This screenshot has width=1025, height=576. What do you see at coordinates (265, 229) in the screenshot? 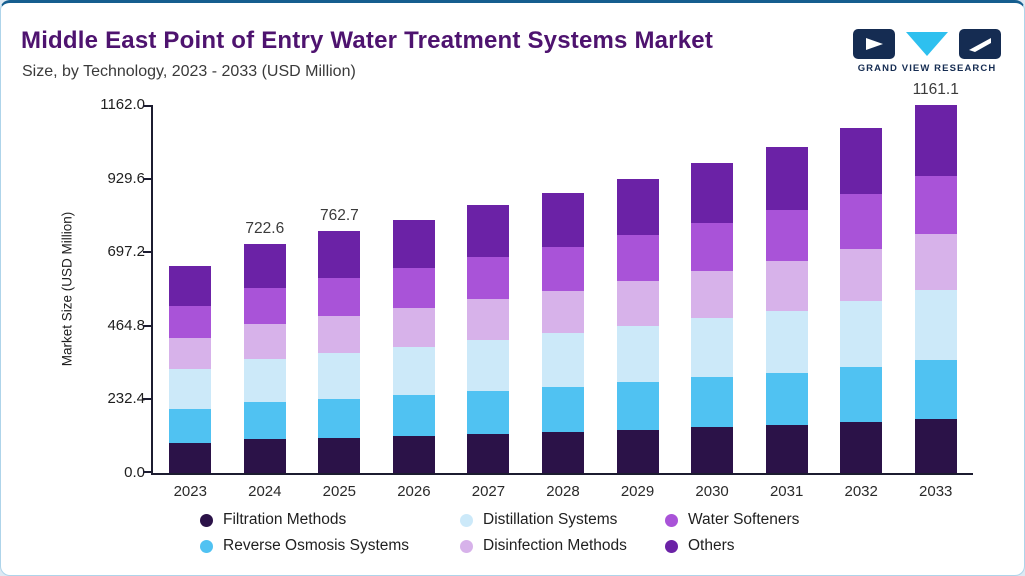
I see `bar-value-label: 722.6` at bounding box center [265, 229].